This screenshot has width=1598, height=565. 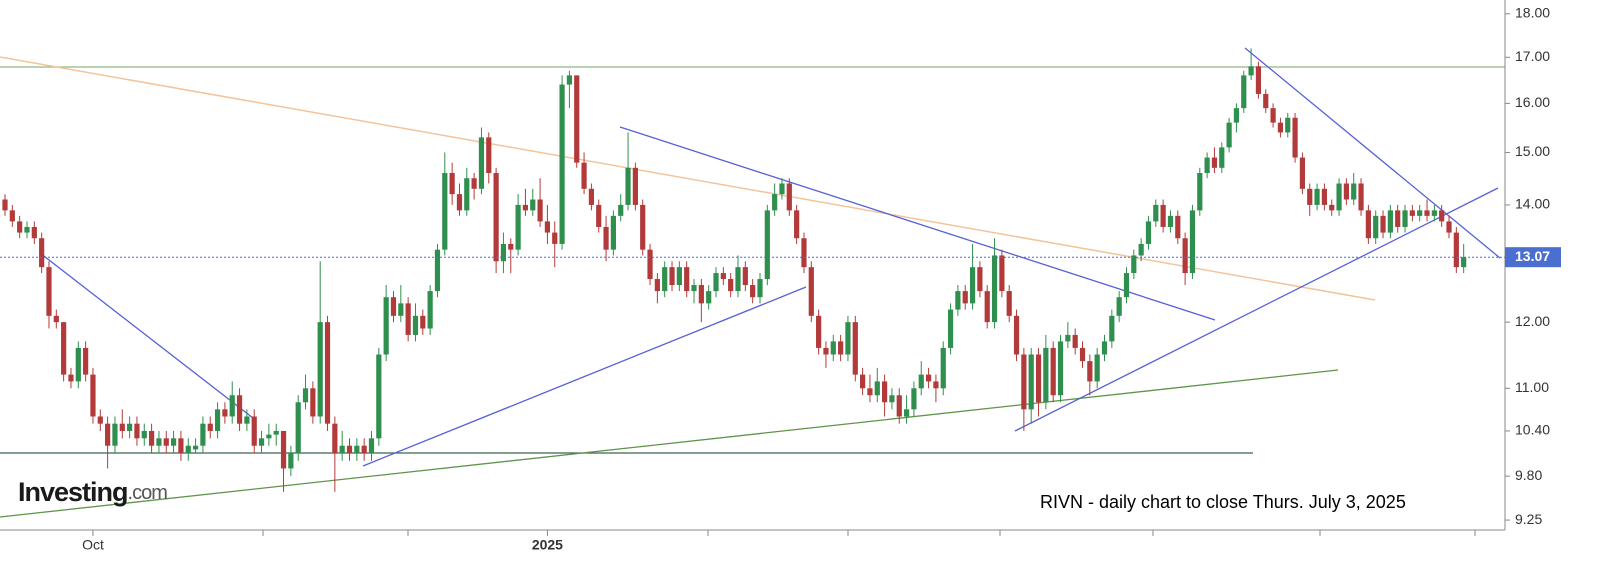 I want to click on y-tick-label: 16.00, so click(x=1532, y=102).